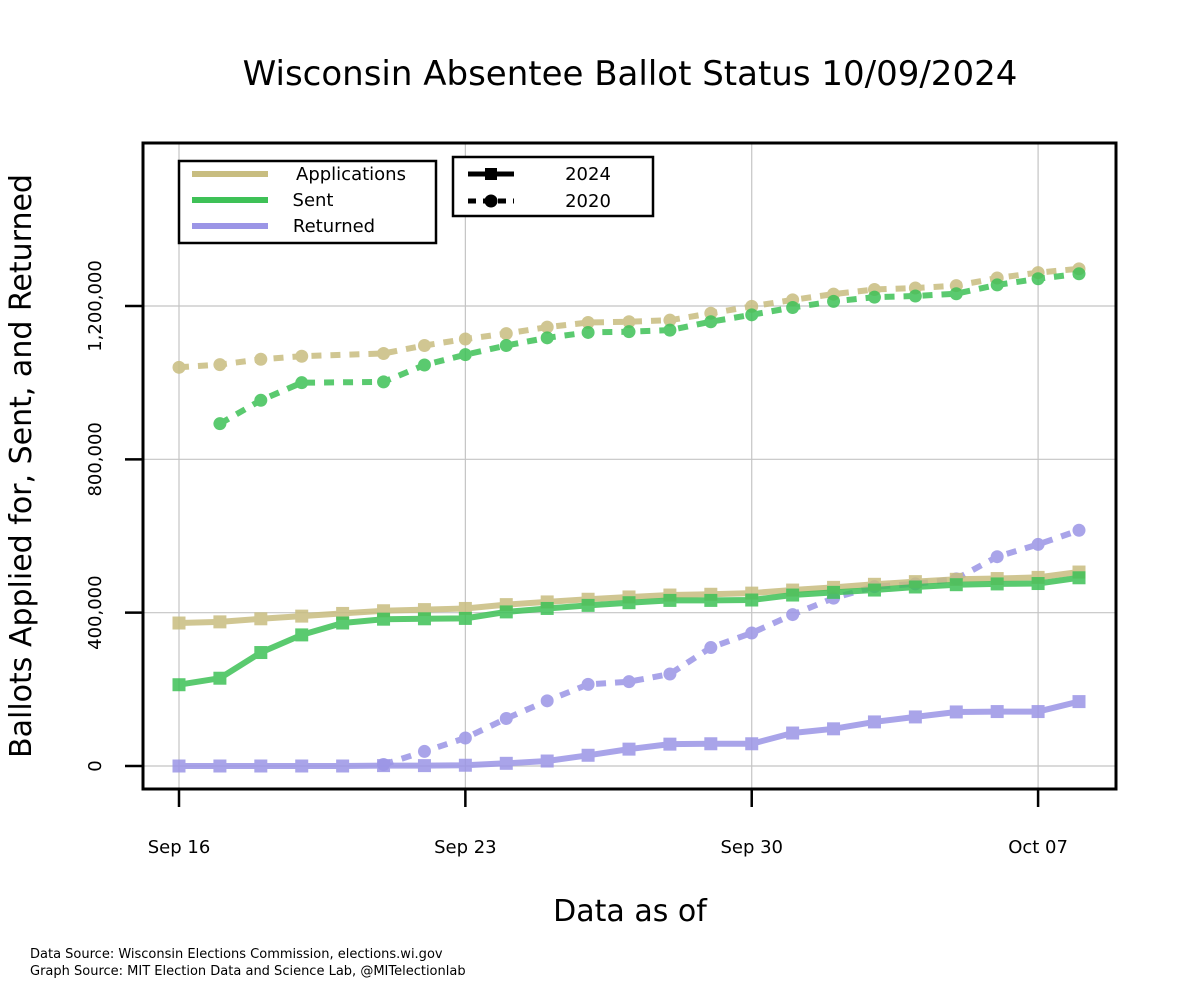 The height and width of the screenshot is (1000, 1190). I want to click on series-returned-2020, so click(731, 647).